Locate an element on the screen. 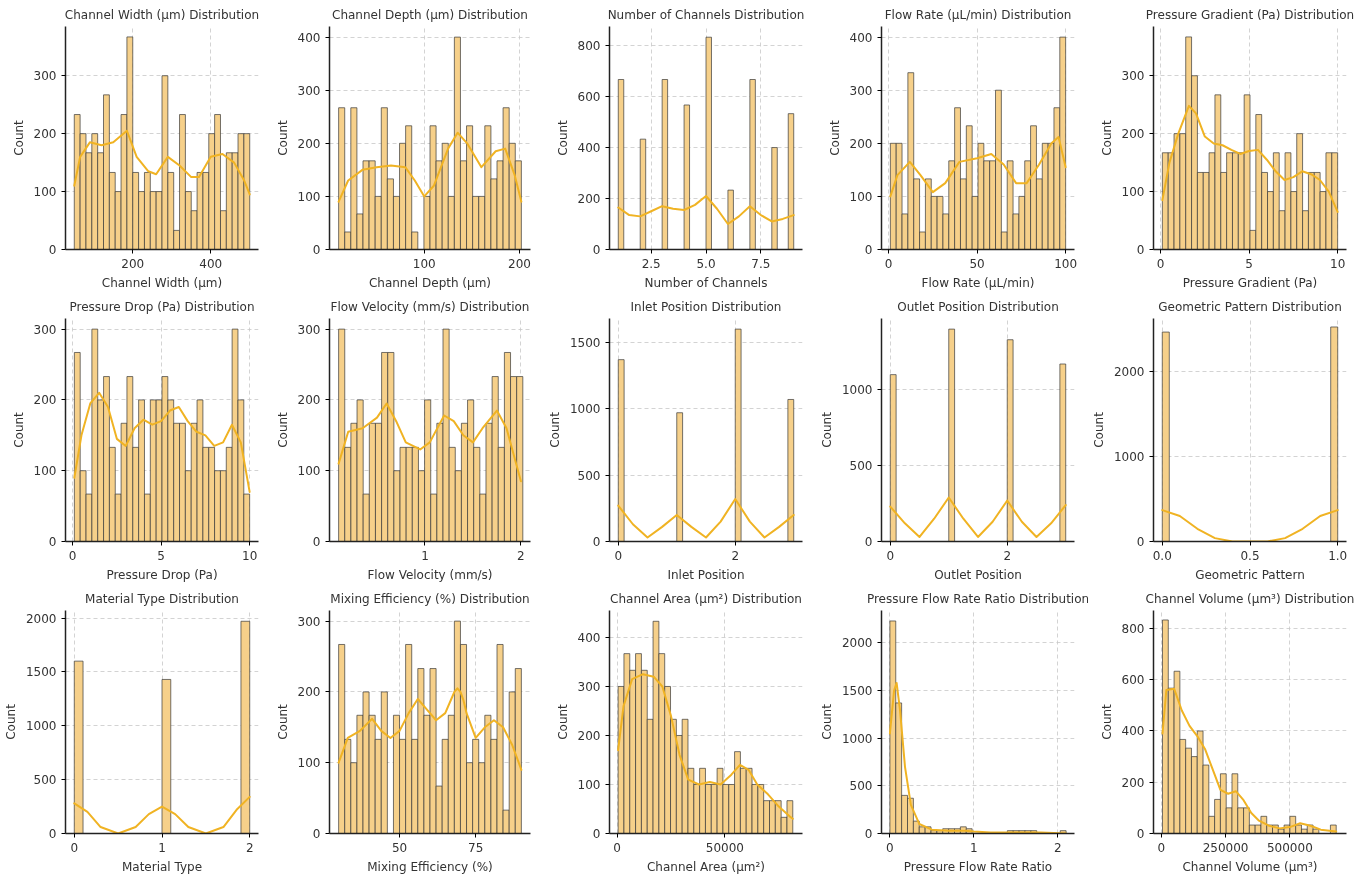 The height and width of the screenshot is (876, 1360). chart-title: Geometric Pattern Distribution is located at coordinates (1250, 306).